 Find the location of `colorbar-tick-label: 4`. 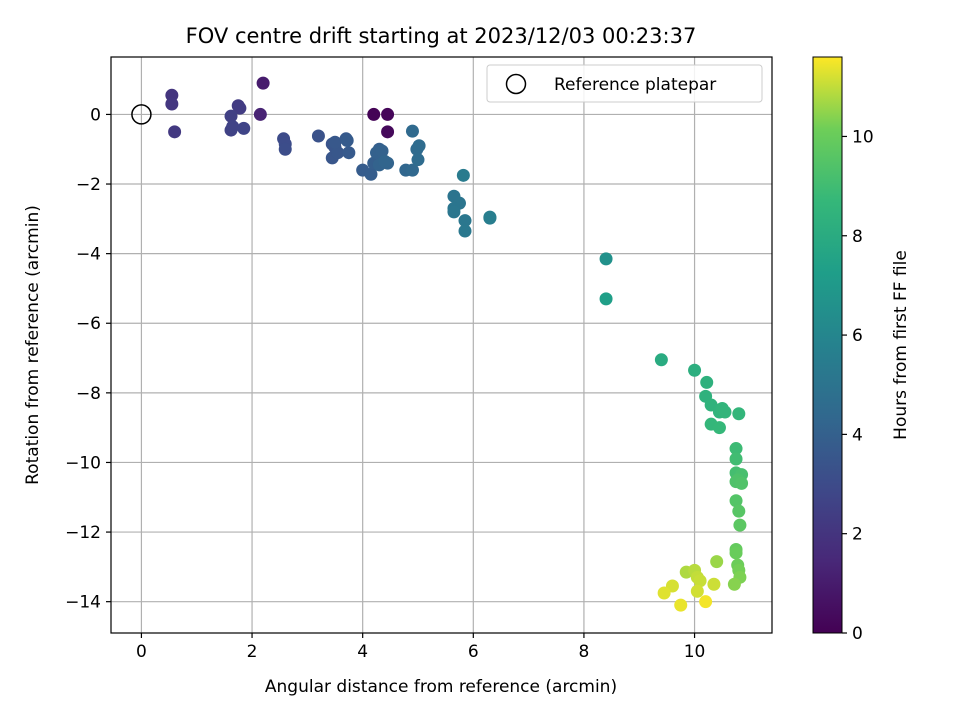

colorbar-tick-label: 4 is located at coordinates (857, 435).